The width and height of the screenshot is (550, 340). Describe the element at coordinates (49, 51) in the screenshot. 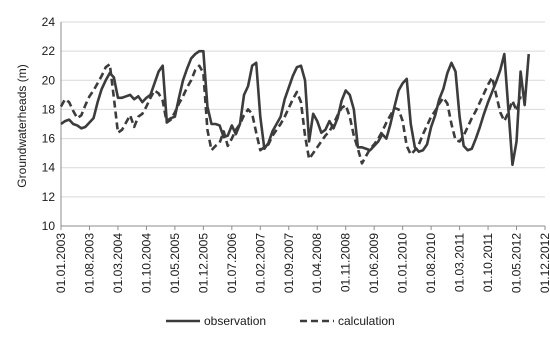

I see `y-tick-label: 22` at that location.